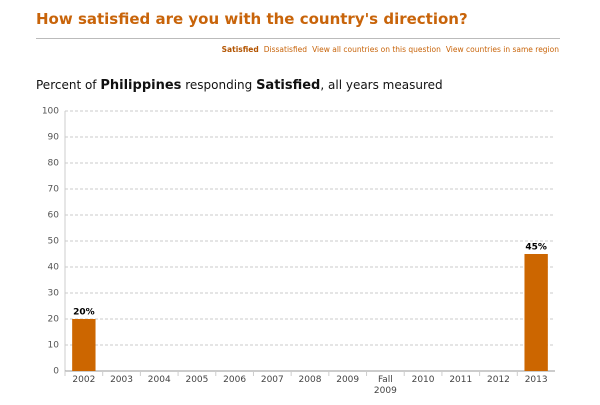  What do you see at coordinates (310, 380) in the screenshot?
I see `x-tick-label: 2008` at bounding box center [310, 380].